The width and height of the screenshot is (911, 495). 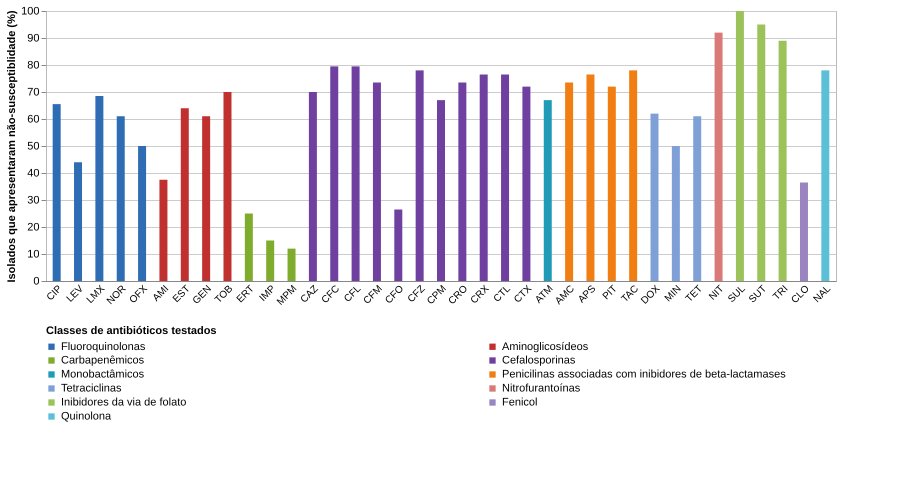 I want to click on x-tick-label: NIT, so click(x=716, y=293).